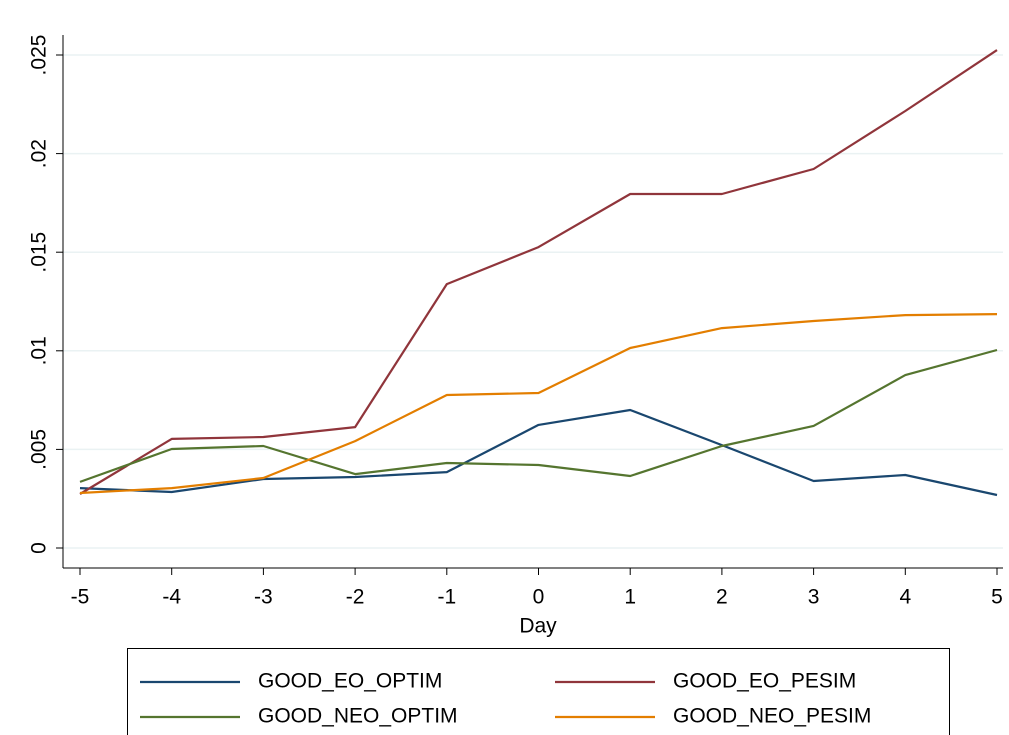  What do you see at coordinates (350, 681) in the screenshot?
I see `legend-label: GOOD_EO_OPTIM` at bounding box center [350, 681].